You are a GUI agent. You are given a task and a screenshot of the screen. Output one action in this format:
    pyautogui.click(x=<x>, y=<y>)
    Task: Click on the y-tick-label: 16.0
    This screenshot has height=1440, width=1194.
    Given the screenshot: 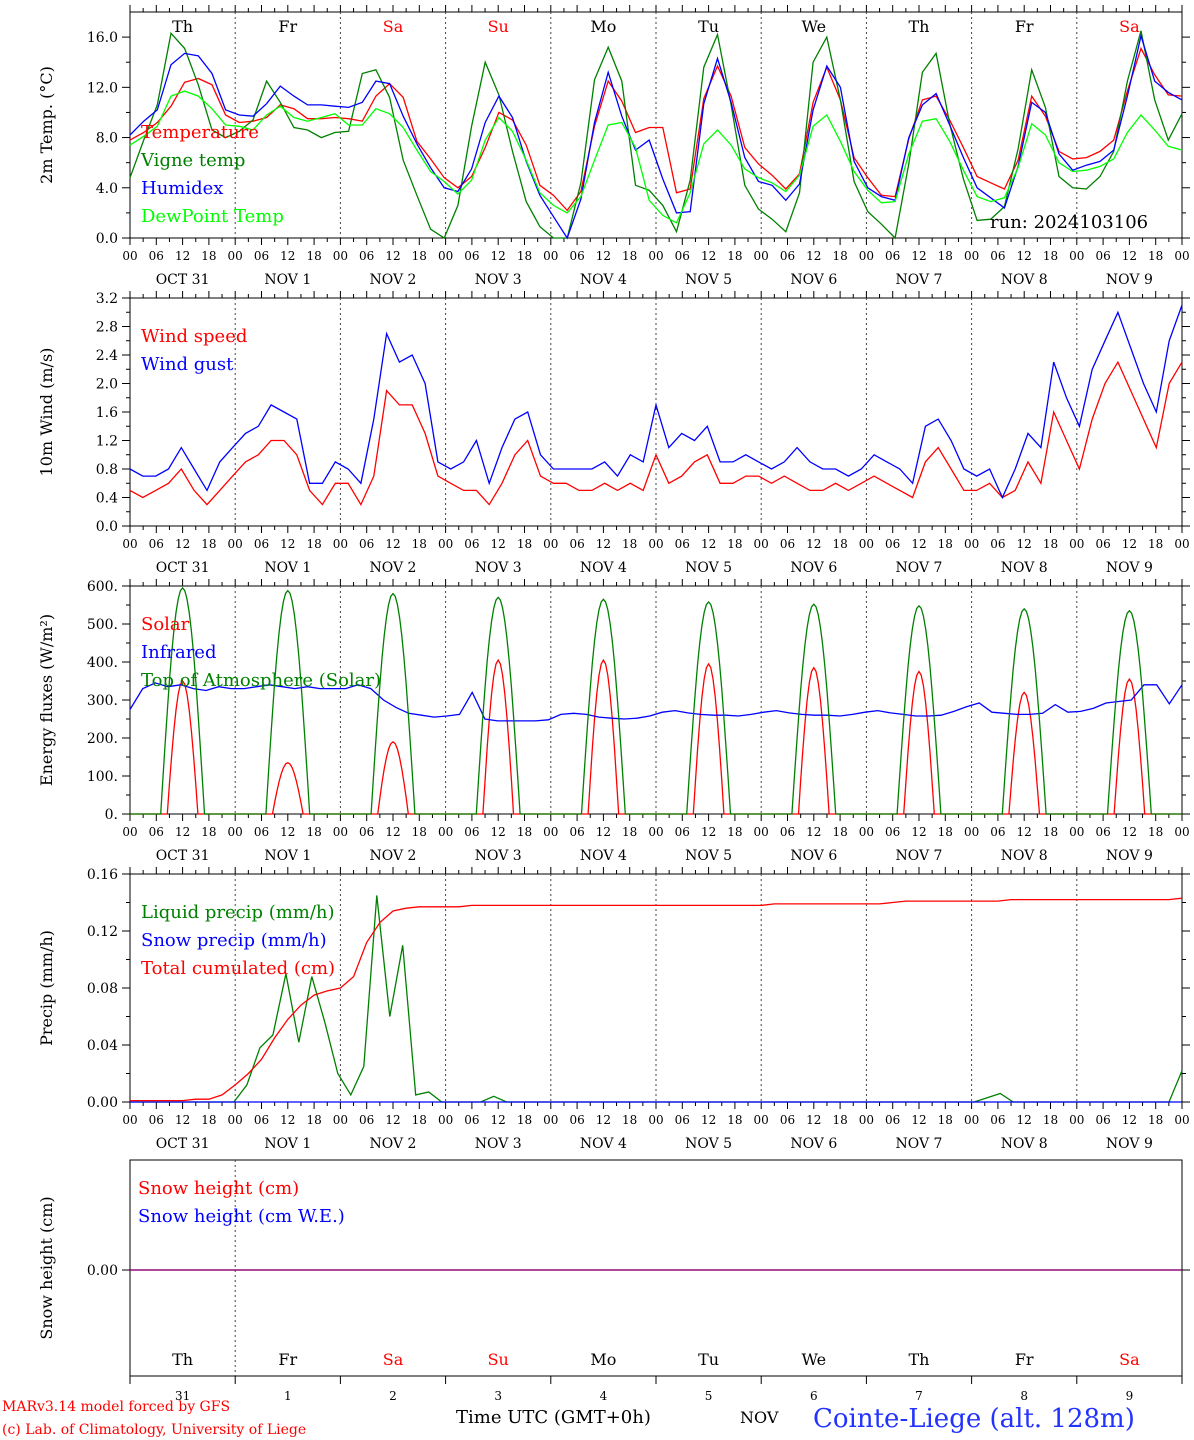 What is the action you would take?
    pyautogui.click(x=102, y=38)
    